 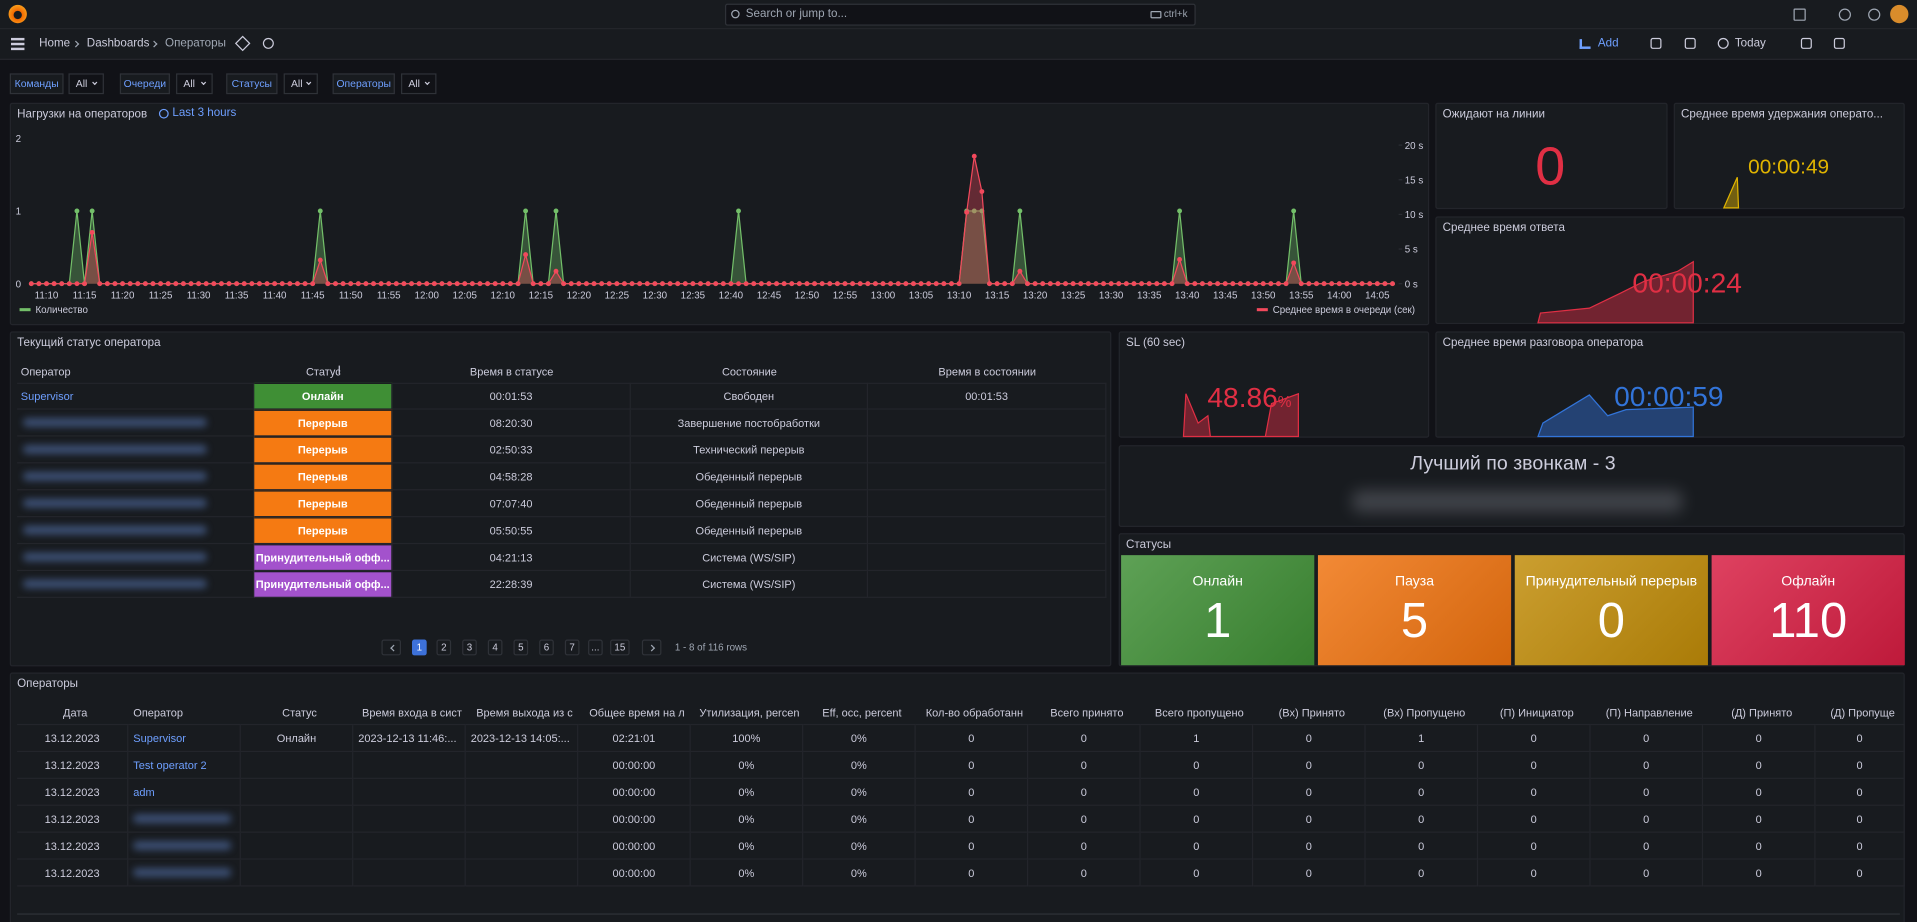 What do you see at coordinates (184, 792) in the screenshot?
I see `table-cell: adm` at bounding box center [184, 792].